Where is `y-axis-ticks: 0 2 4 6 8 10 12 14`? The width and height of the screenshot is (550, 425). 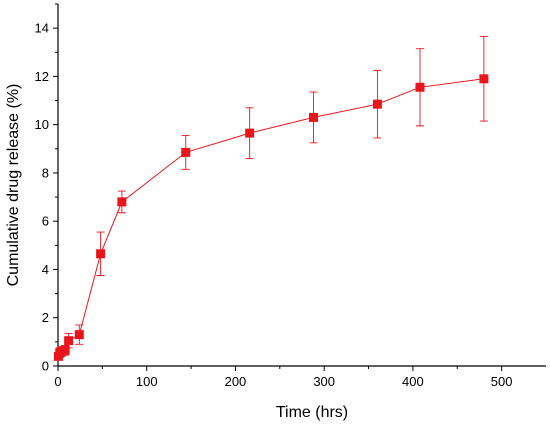 y-axis-ticks: 0 2 4 6 8 10 12 14 is located at coordinates (46, 188).